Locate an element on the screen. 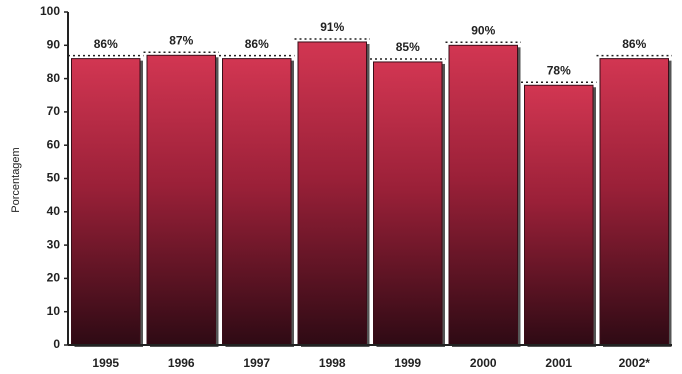  y-tick-label: 30 is located at coordinates (54, 244).